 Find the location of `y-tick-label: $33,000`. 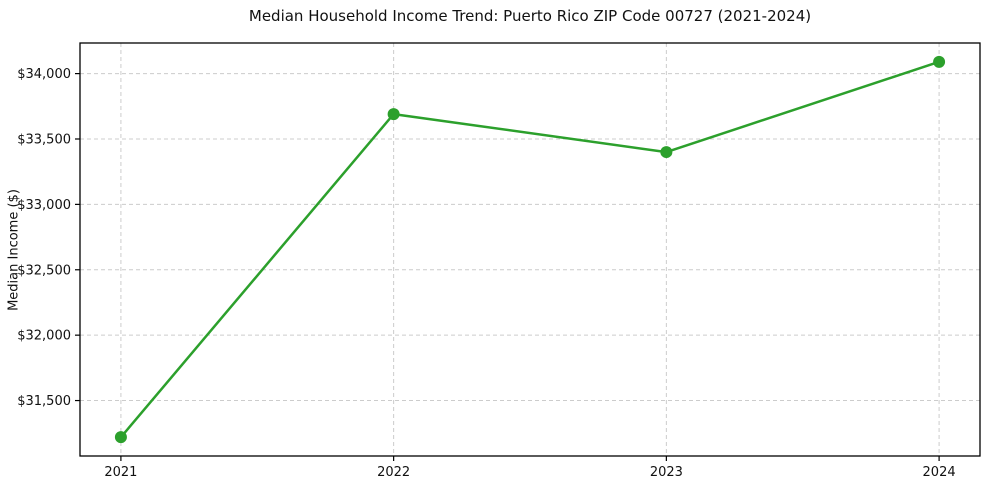

y-tick-label: $33,000 is located at coordinates (44, 205).